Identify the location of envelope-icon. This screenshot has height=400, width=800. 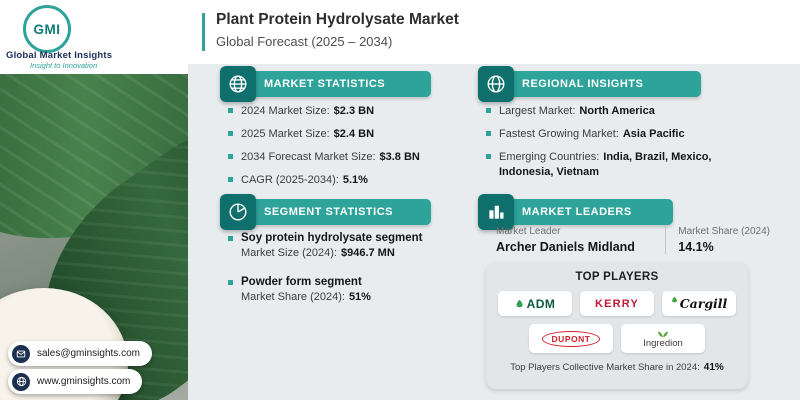
(21, 353).